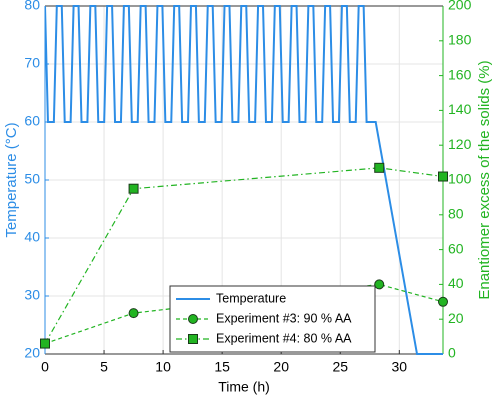 The image size is (496, 405). I want to click on y-tick-label: 40, so click(32, 237).